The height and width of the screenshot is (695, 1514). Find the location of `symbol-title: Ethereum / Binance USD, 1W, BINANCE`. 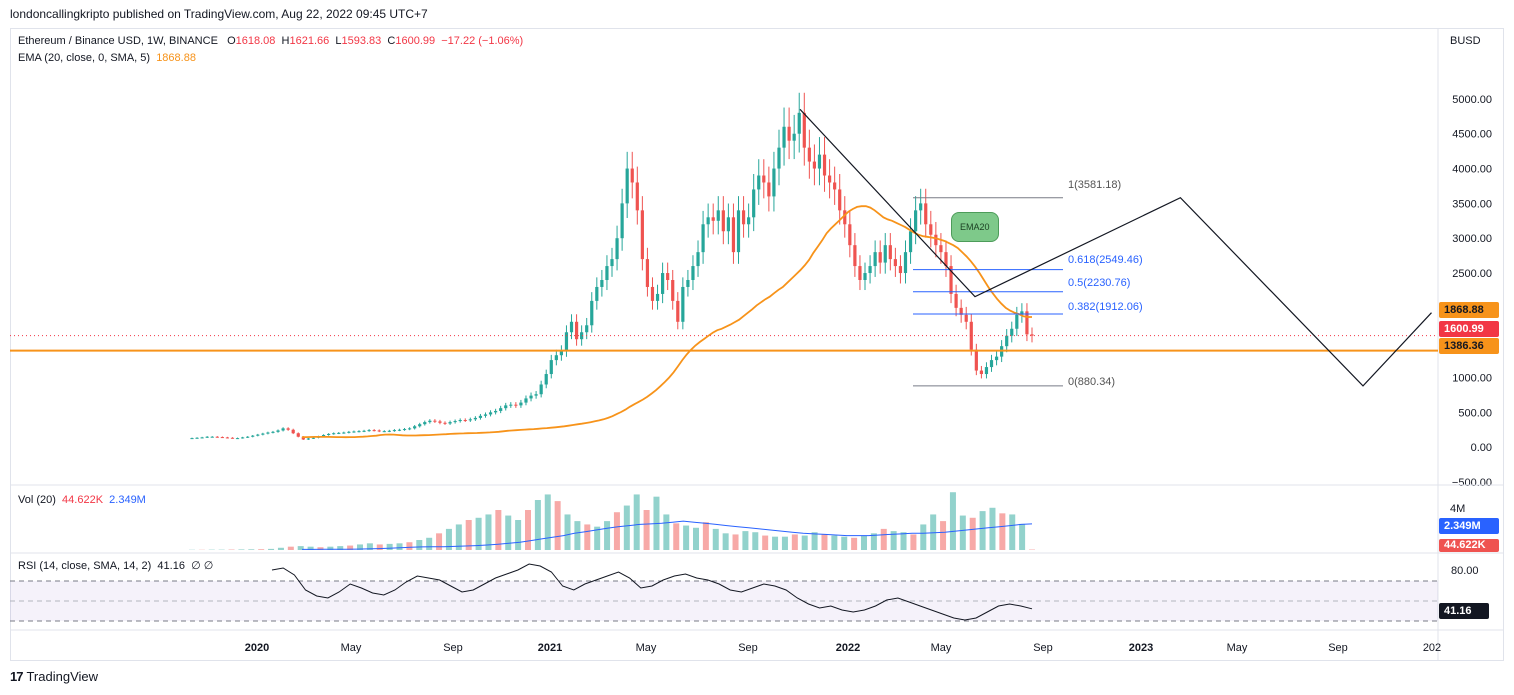

symbol-title: Ethereum / Binance USD, 1W, BINANCE is located at coordinates (118, 41).